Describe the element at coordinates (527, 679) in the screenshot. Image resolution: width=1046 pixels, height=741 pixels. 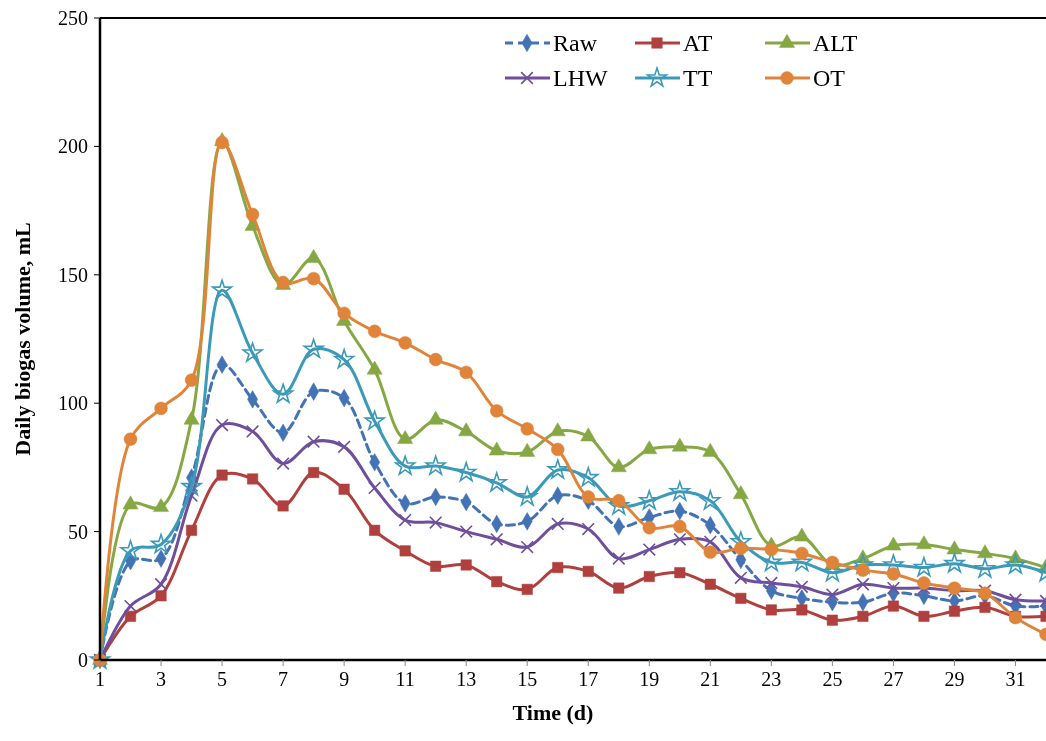
I see `x-tick-label: 15` at that location.